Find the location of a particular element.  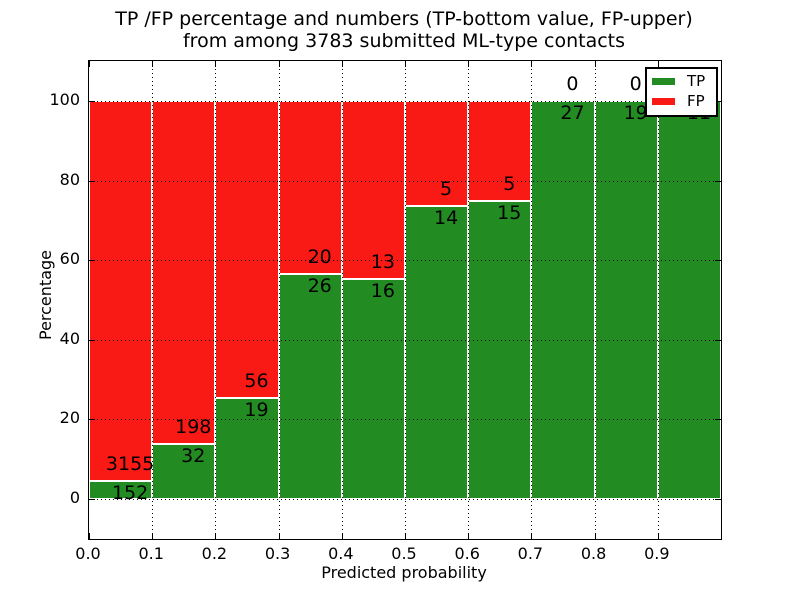

fp-count-label: 20 is located at coordinates (319, 257).